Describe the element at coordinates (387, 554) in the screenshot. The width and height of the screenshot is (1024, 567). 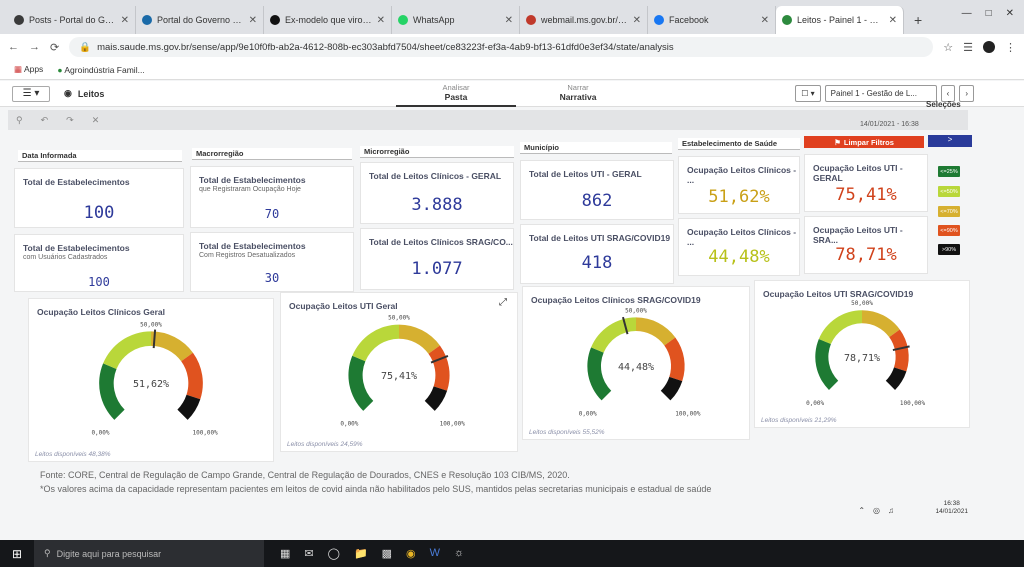
I see `store-icon: ▩` at that location.